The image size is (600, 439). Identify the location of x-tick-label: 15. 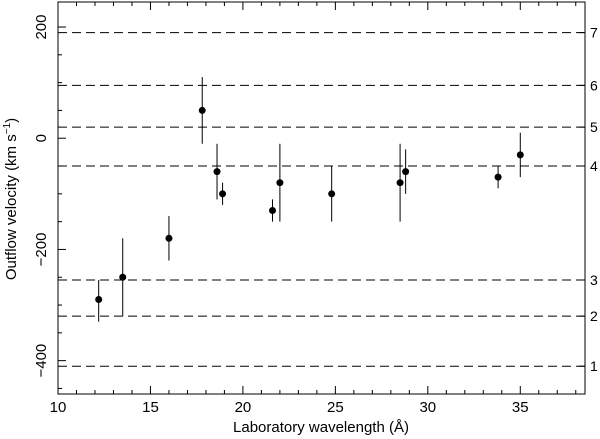
(150, 407).